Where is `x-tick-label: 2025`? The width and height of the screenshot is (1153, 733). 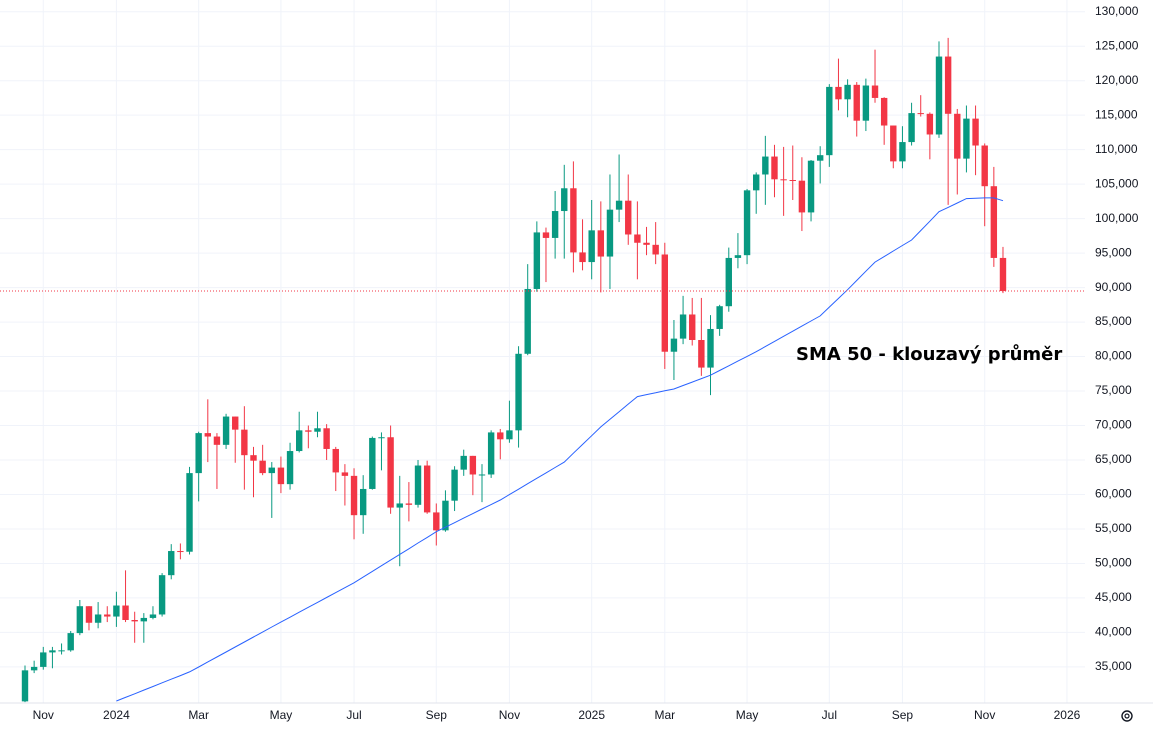 x-tick-label: 2025 is located at coordinates (591, 715).